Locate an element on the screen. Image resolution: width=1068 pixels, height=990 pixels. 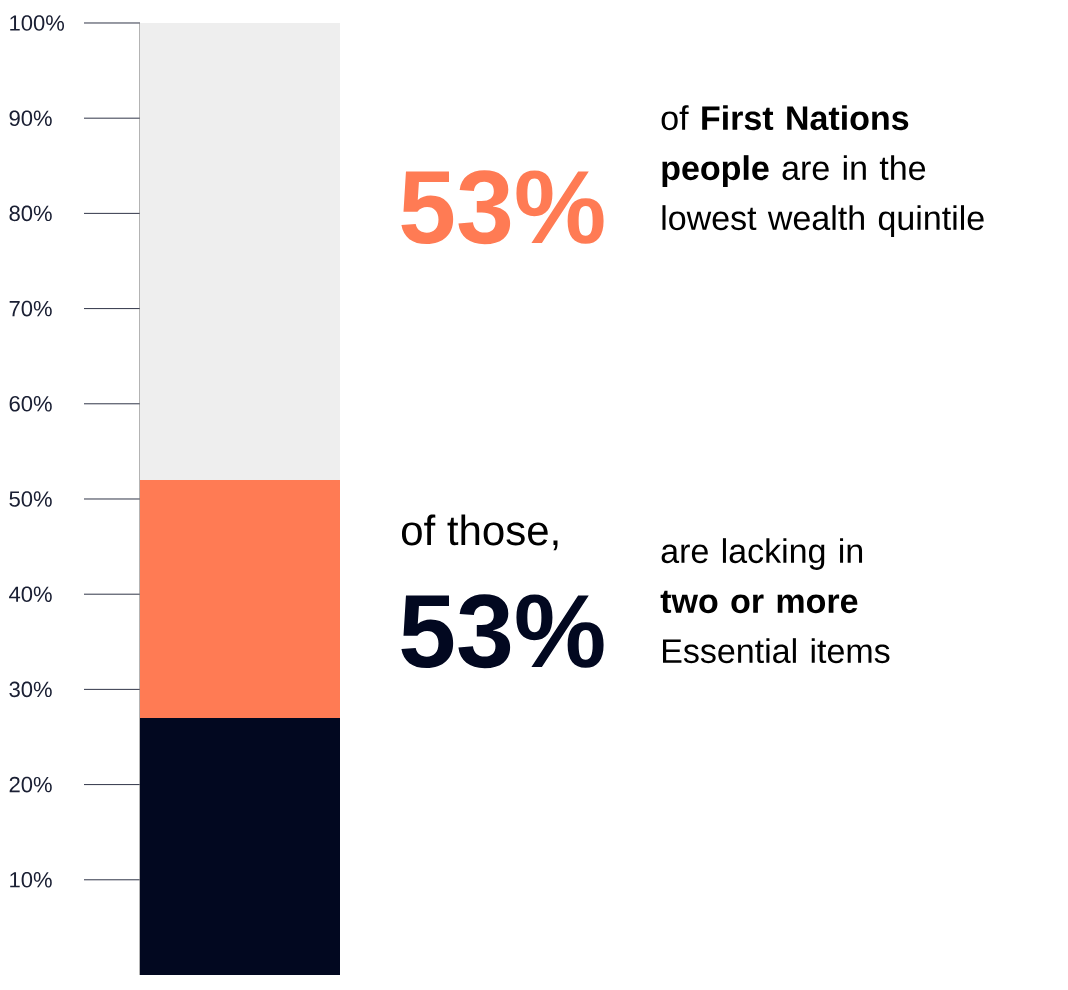
y-tick-label: 80% is located at coordinates (30, 213).